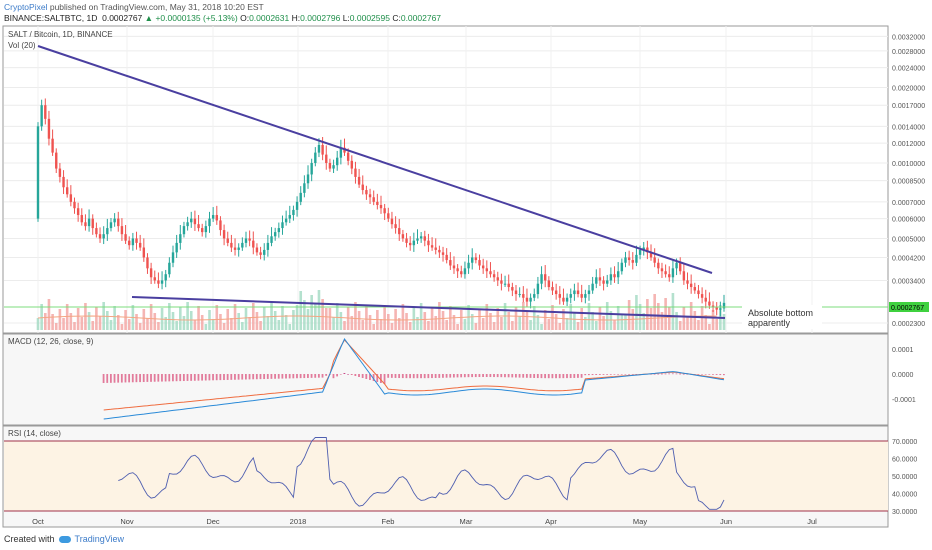 Image resolution: width=932 pixels, height=550 pixels. Describe the element at coordinates (377, 318) in the screenshot. I see `volume-ma-line` at that location.